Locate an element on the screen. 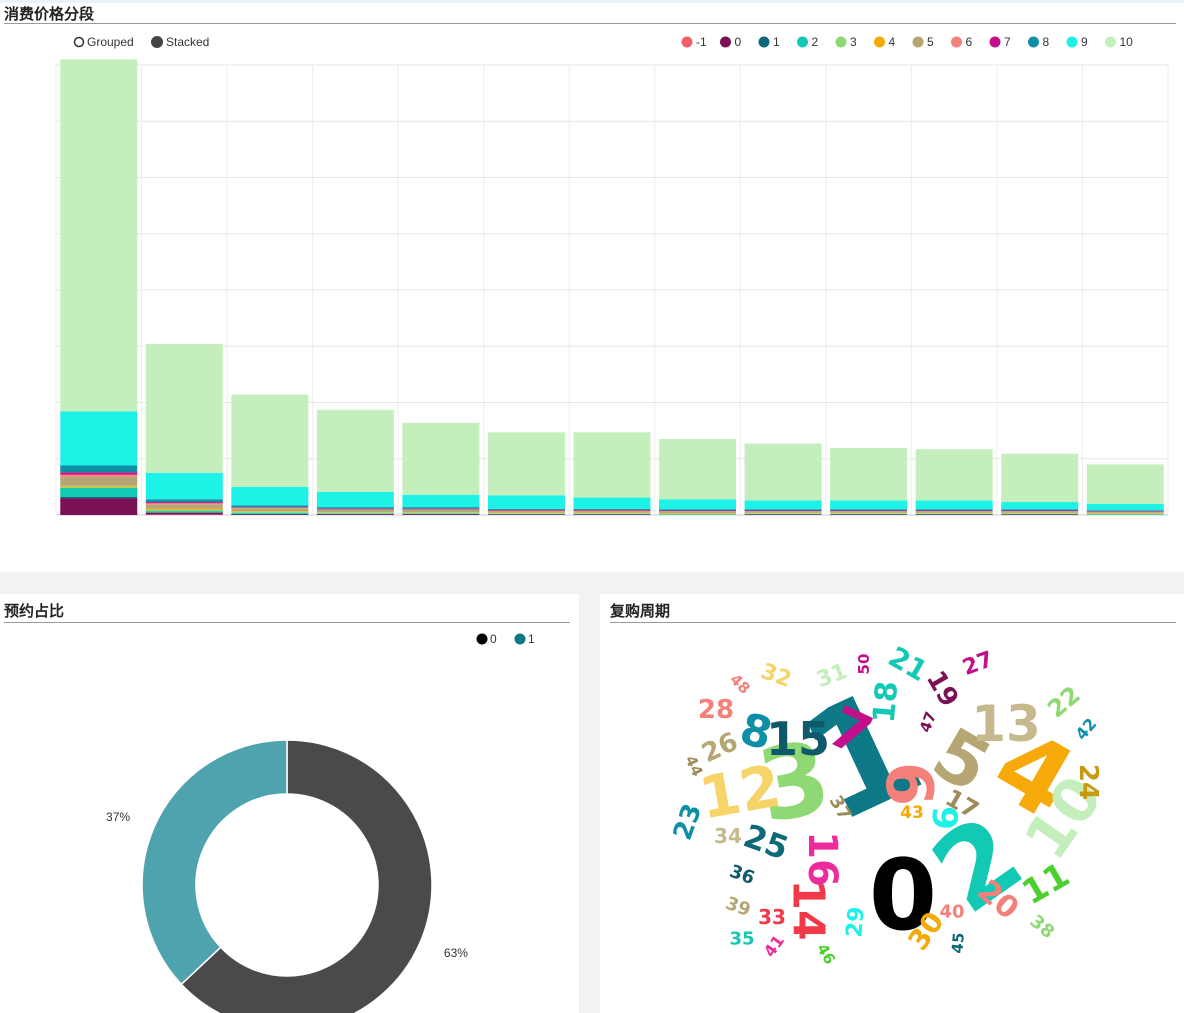  grouped-toggle: Grouped is located at coordinates (103, 42).